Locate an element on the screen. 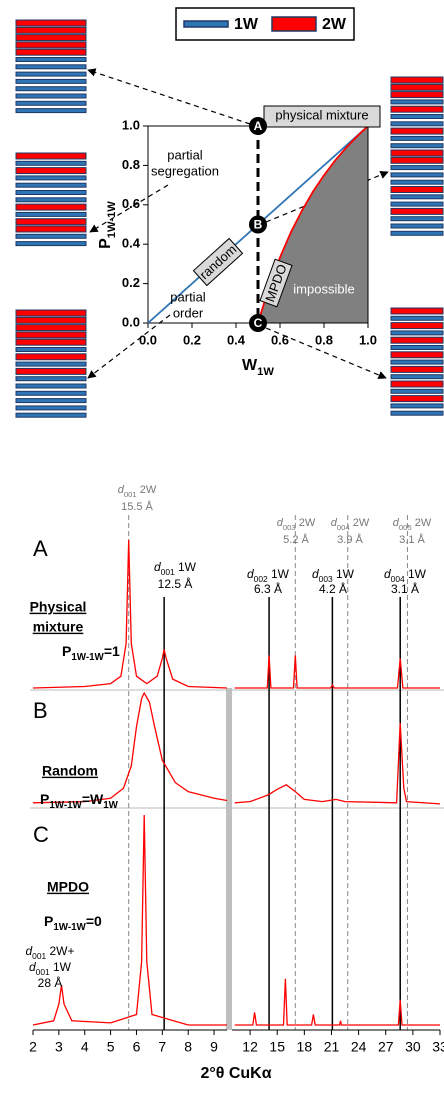 This screenshot has width=444, height=1117. x-tick-label: 30 is located at coordinates (413, 1047).